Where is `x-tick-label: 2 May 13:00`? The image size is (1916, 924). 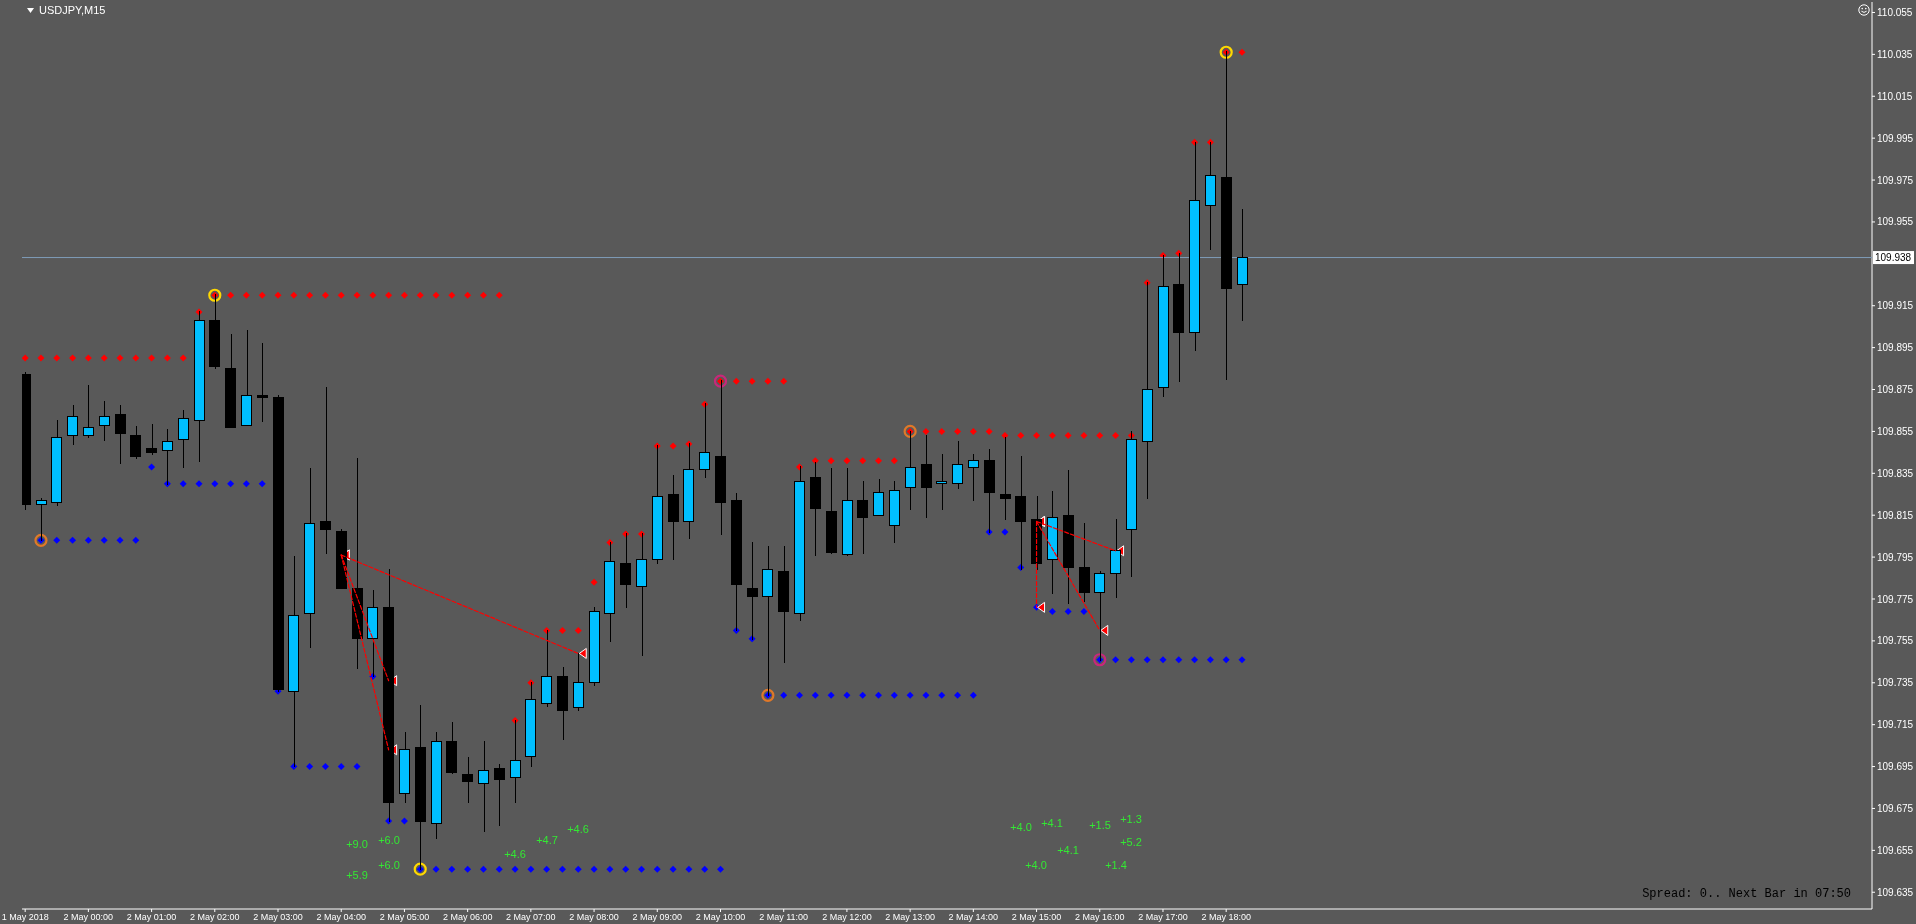
x-tick-label: 2 May 13:00 is located at coordinates (910, 917).